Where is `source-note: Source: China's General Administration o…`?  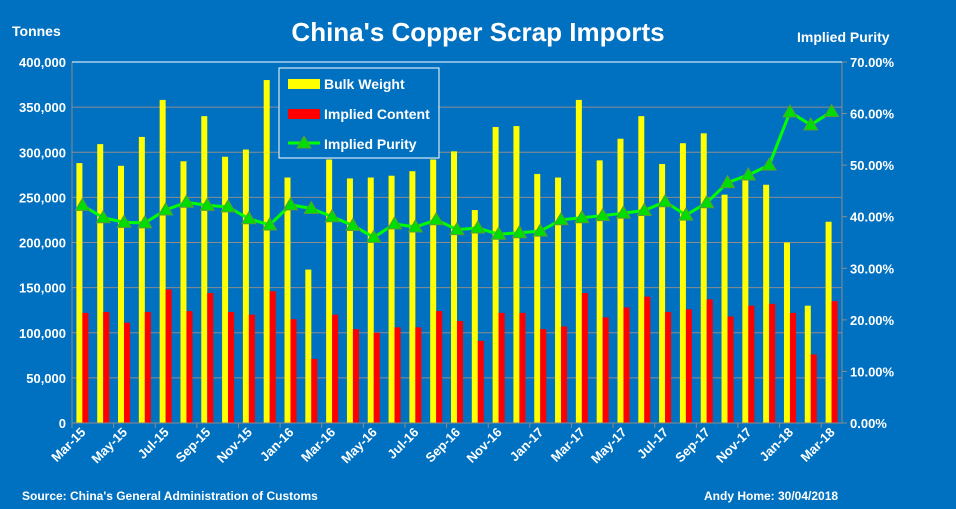
source-note: Source: China's General Administration o… is located at coordinates (170, 496).